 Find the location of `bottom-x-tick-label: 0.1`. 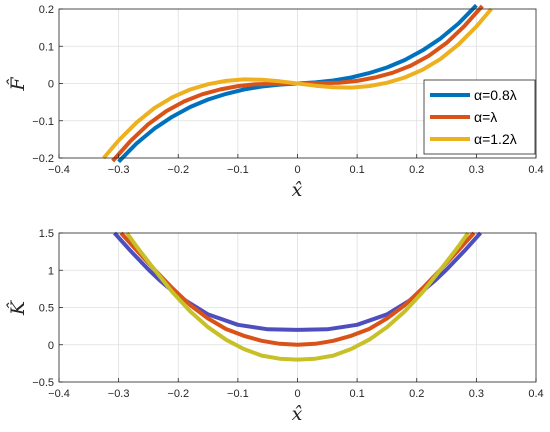

bottom-x-tick-label: 0.1 is located at coordinates (356, 394).